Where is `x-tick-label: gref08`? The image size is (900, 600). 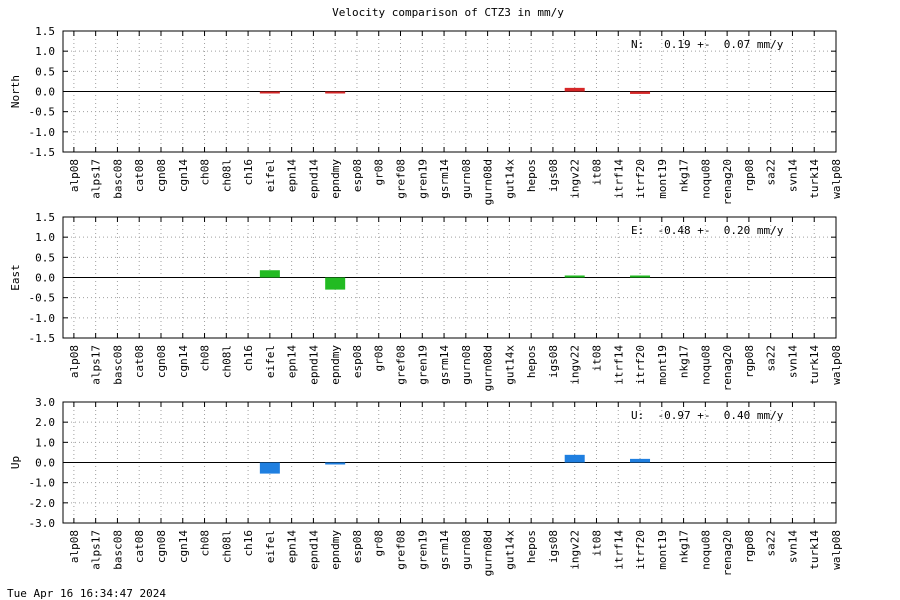 x-tick-label: gref08 is located at coordinates (401, 179).